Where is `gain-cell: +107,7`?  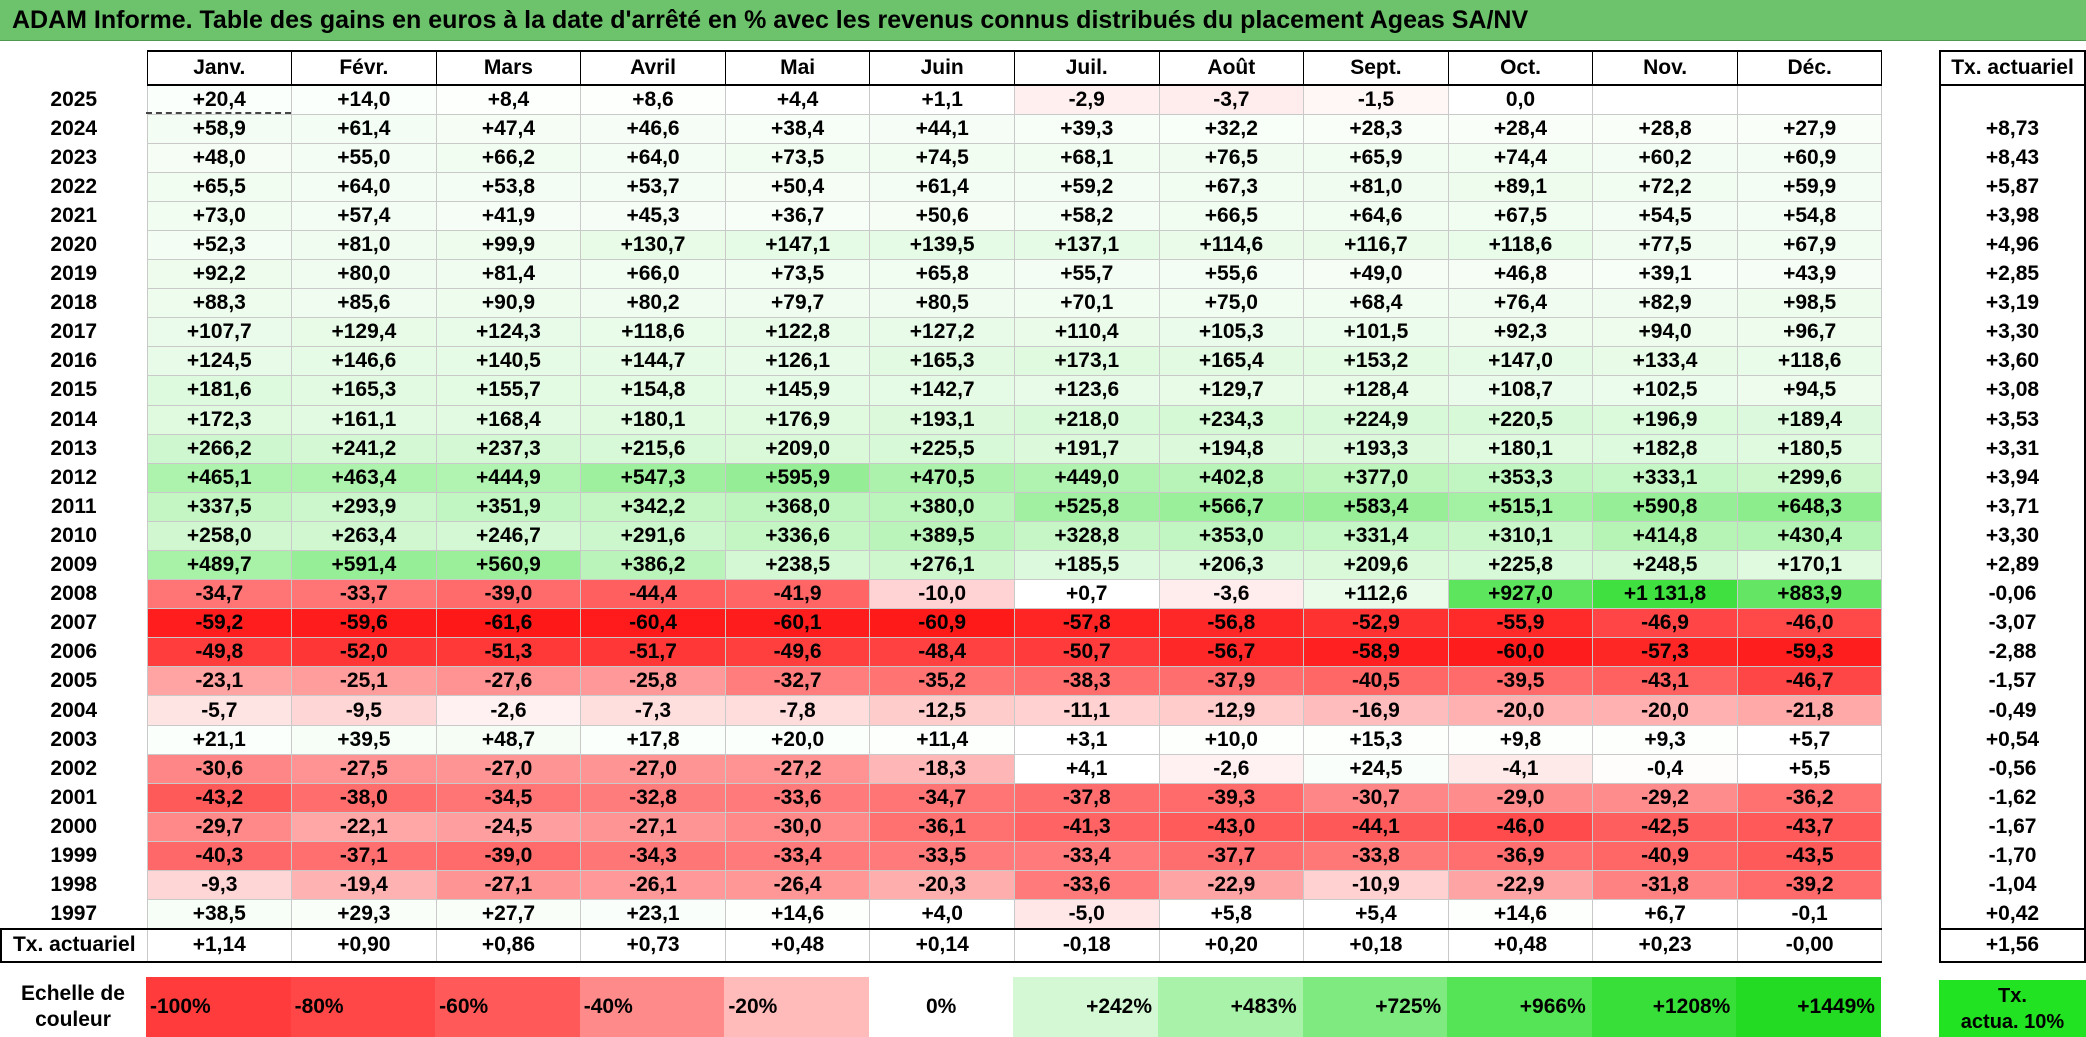
gain-cell: +107,7 is located at coordinates (219, 332).